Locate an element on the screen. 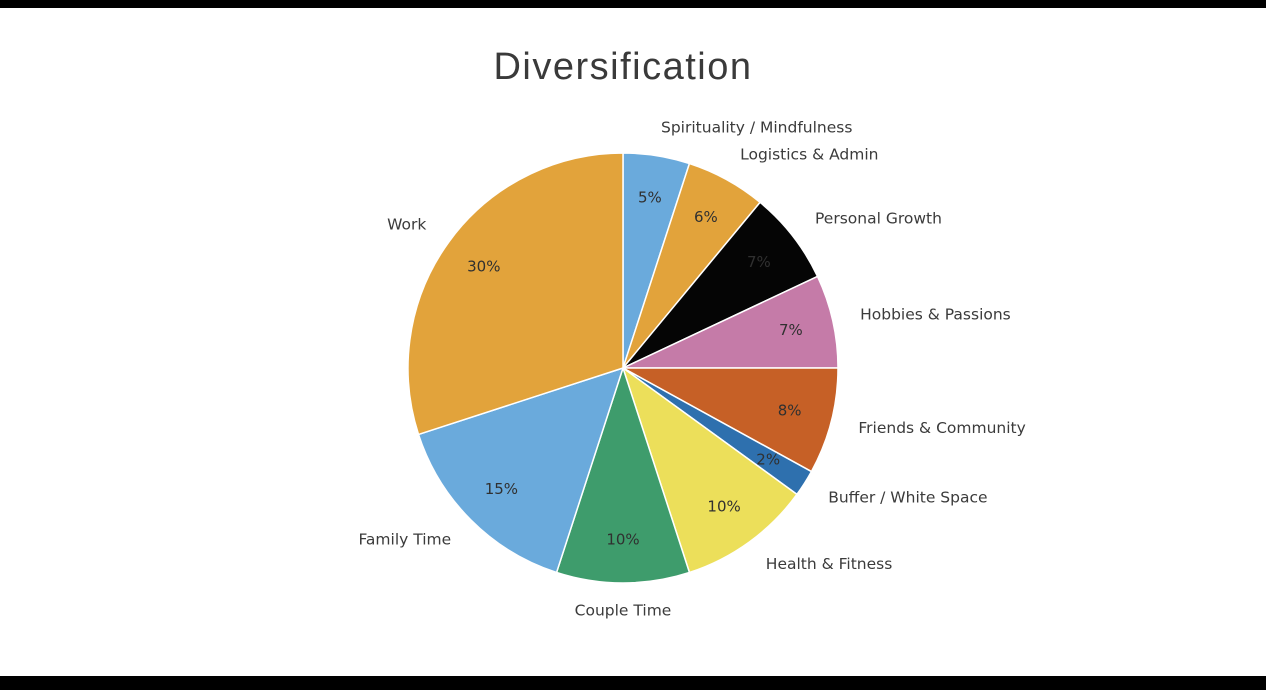  slice-label-spirituality-mindfulness: Spirituality / Mindfulness is located at coordinates (756, 128).